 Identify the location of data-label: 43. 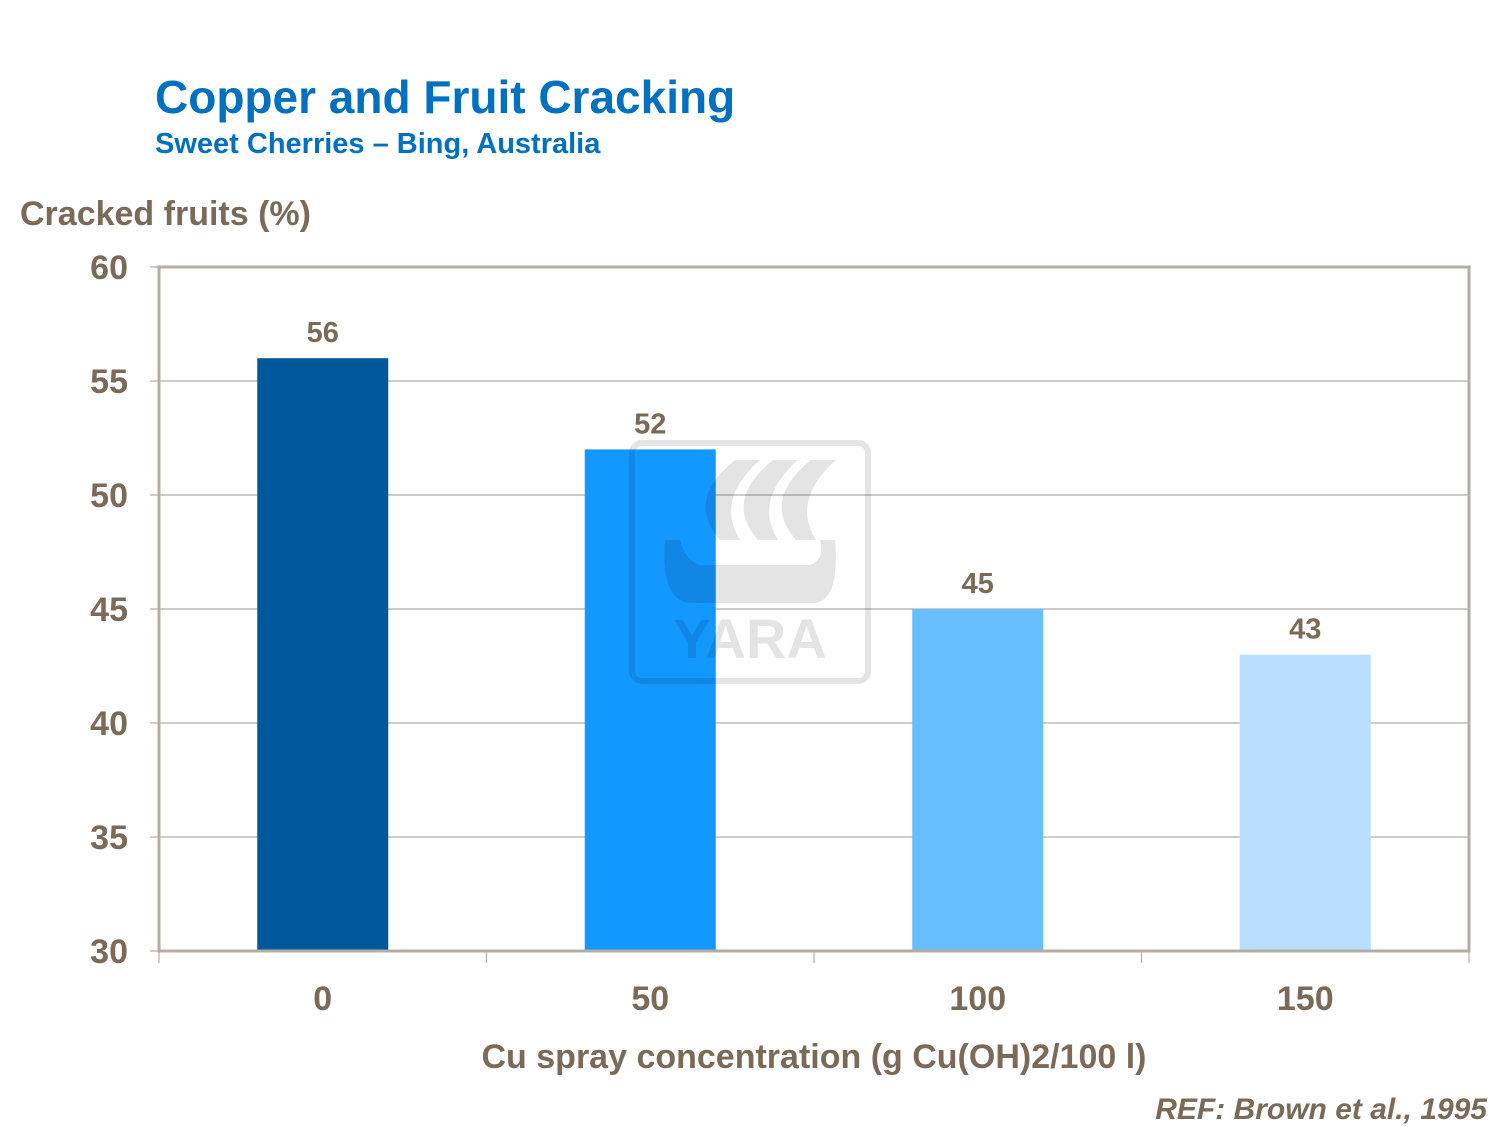
(1305, 630).